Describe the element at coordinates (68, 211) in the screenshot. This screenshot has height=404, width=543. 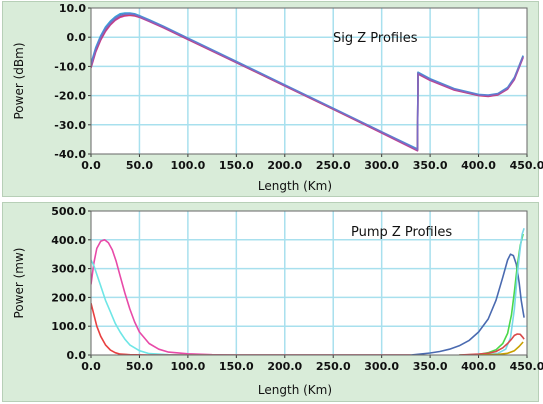
I see `y-tick-label: 500.0` at that location.